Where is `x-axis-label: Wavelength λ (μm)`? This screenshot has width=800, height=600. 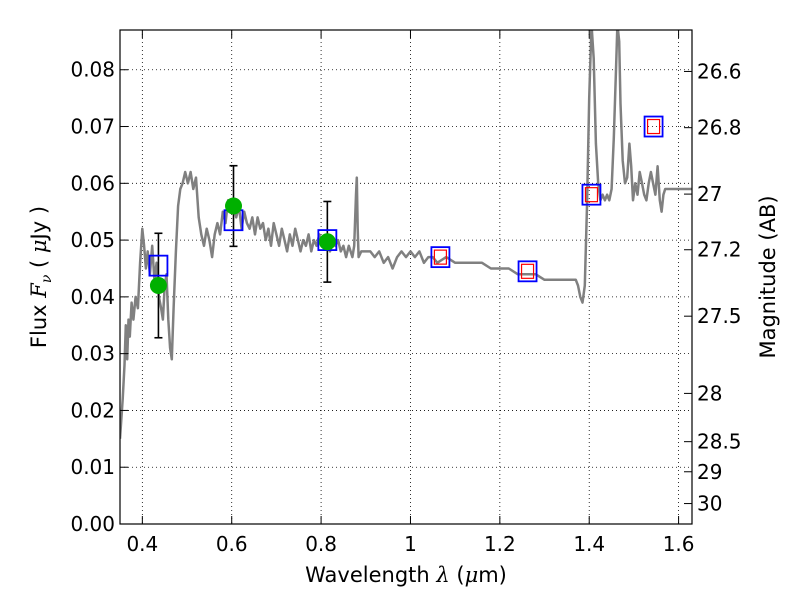
x-axis-label: Wavelength λ (μm) is located at coordinates (406, 575).